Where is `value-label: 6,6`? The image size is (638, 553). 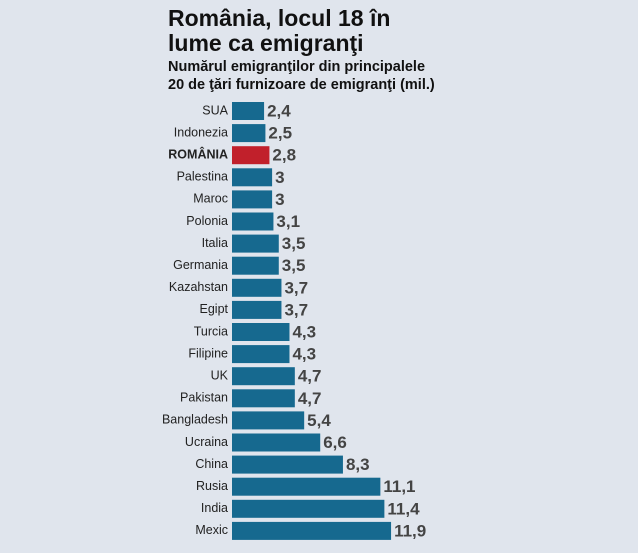 value-label: 6,6 is located at coordinates (335, 442).